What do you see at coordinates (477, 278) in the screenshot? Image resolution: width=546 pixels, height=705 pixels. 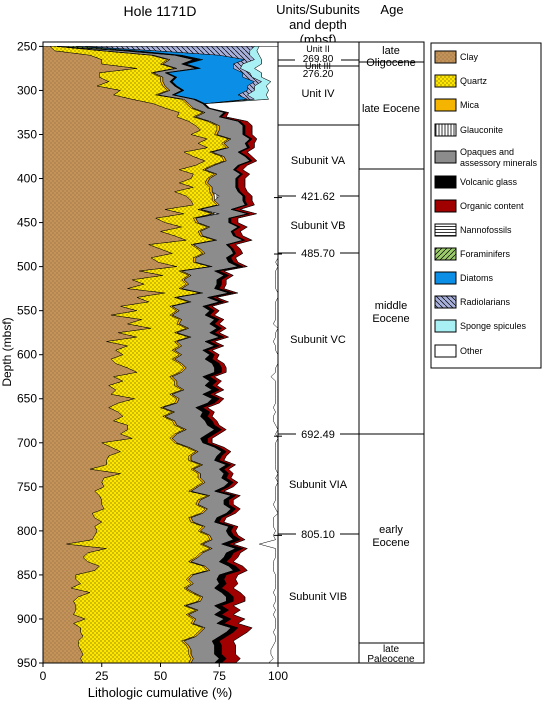 I see `legend-label-diatoms: Diatoms` at bounding box center [477, 278].